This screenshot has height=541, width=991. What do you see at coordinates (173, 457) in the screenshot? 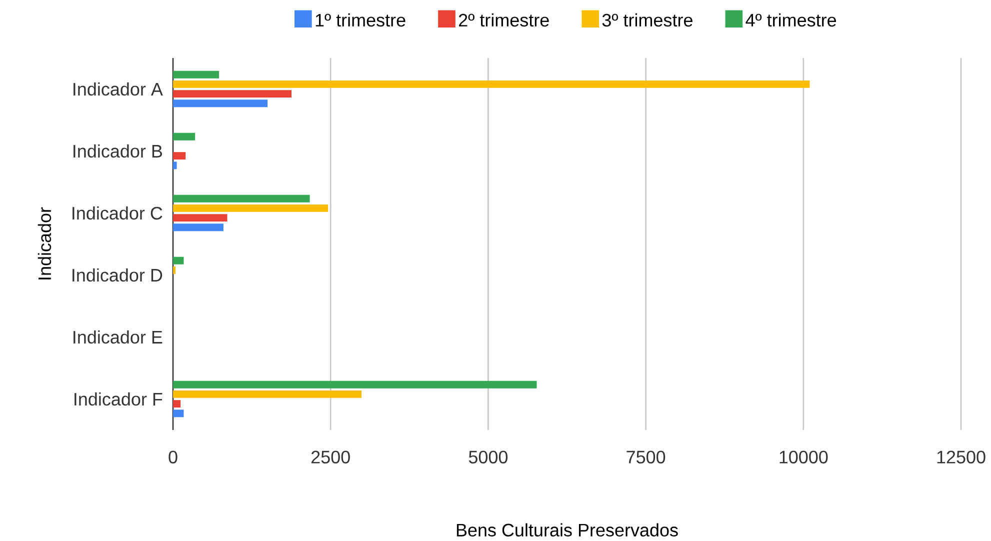
I see `x-tick-label: 0` at bounding box center [173, 457].